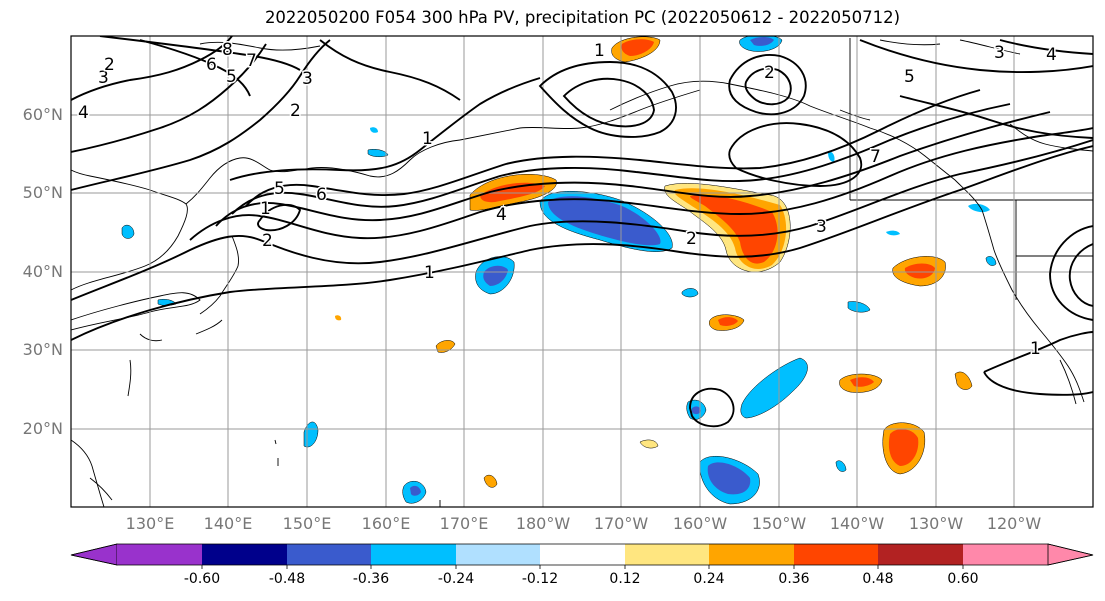 The image size is (1105, 601). I want to click on colorbar, so click(582, 556).